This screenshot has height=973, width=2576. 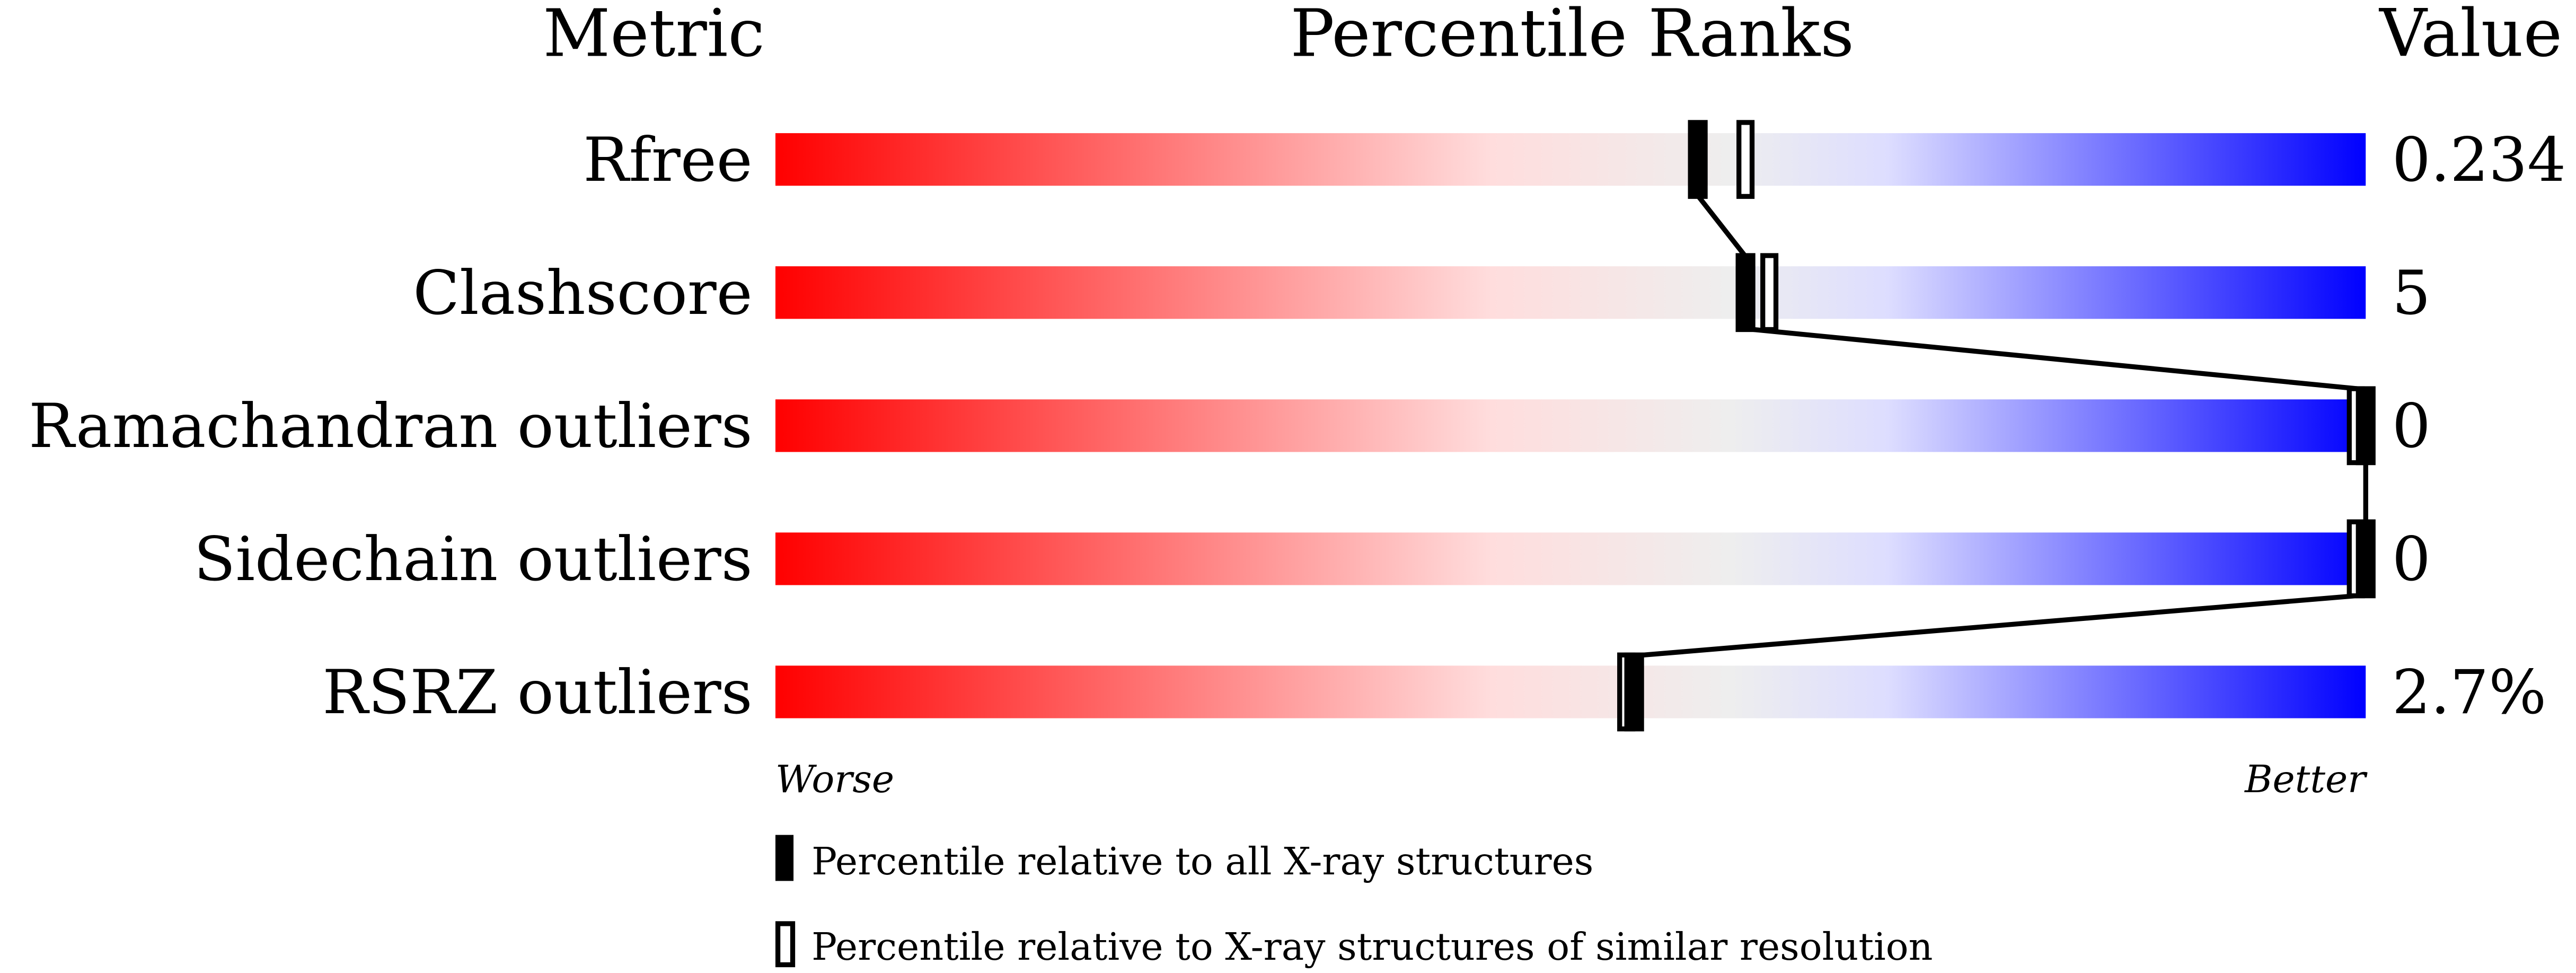 What do you see at coordinates (473, 559) in the screenshot?
I see `metric-label: Sidechain outliers` at bounding box center [473, 559].